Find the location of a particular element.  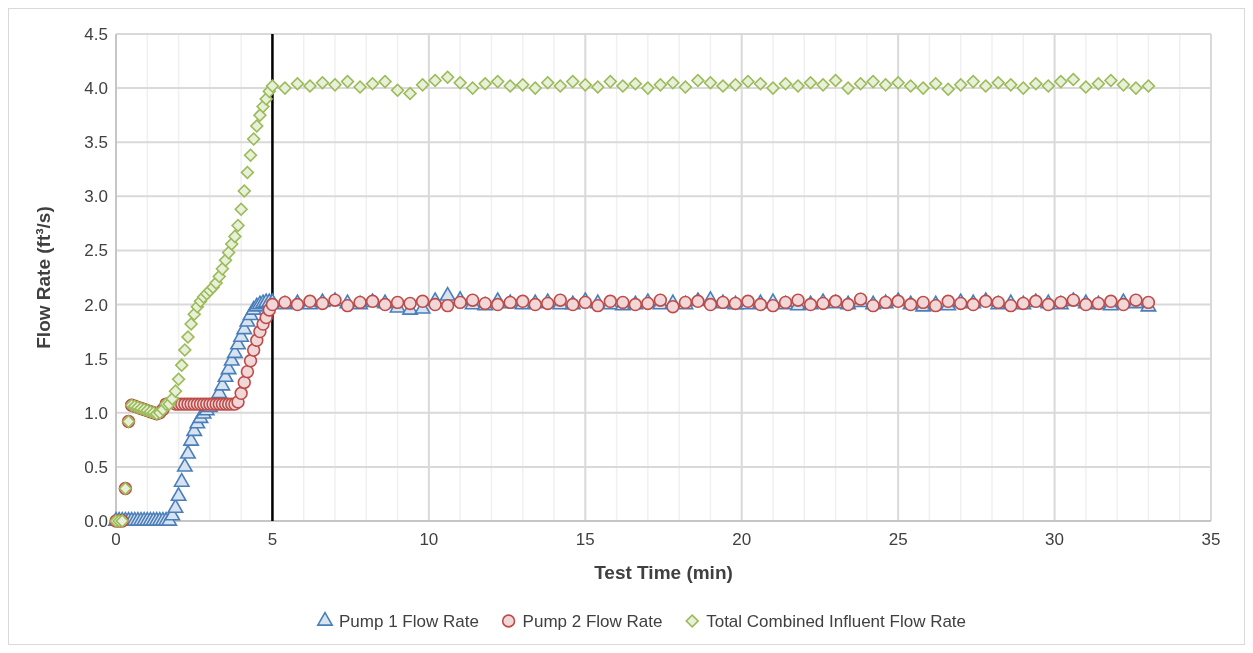

y-tick-label: 2.0 is located at coordinates (96, 305).